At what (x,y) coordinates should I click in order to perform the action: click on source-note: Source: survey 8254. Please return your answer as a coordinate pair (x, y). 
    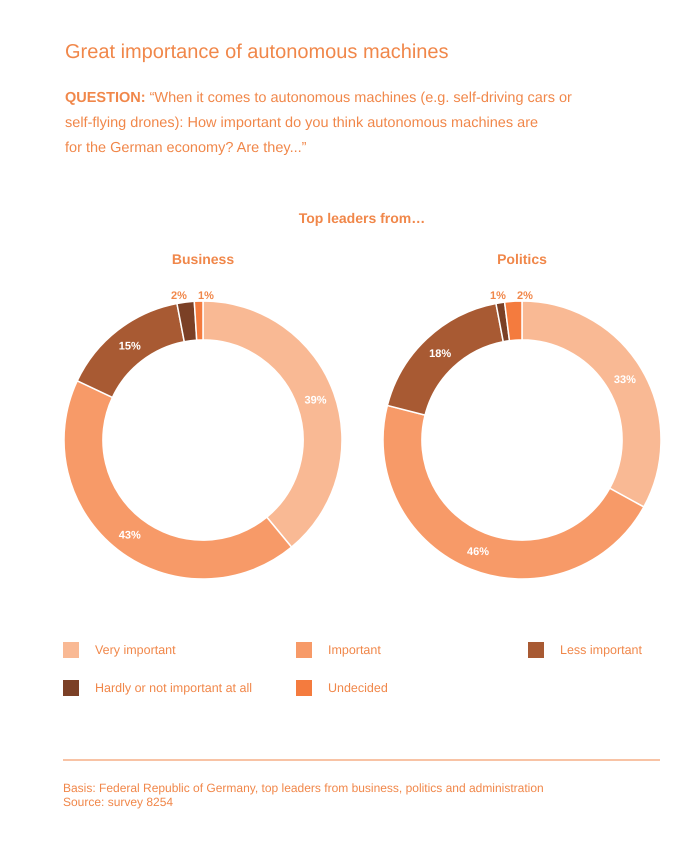
    Looking at the image, I should click on (118, 802).